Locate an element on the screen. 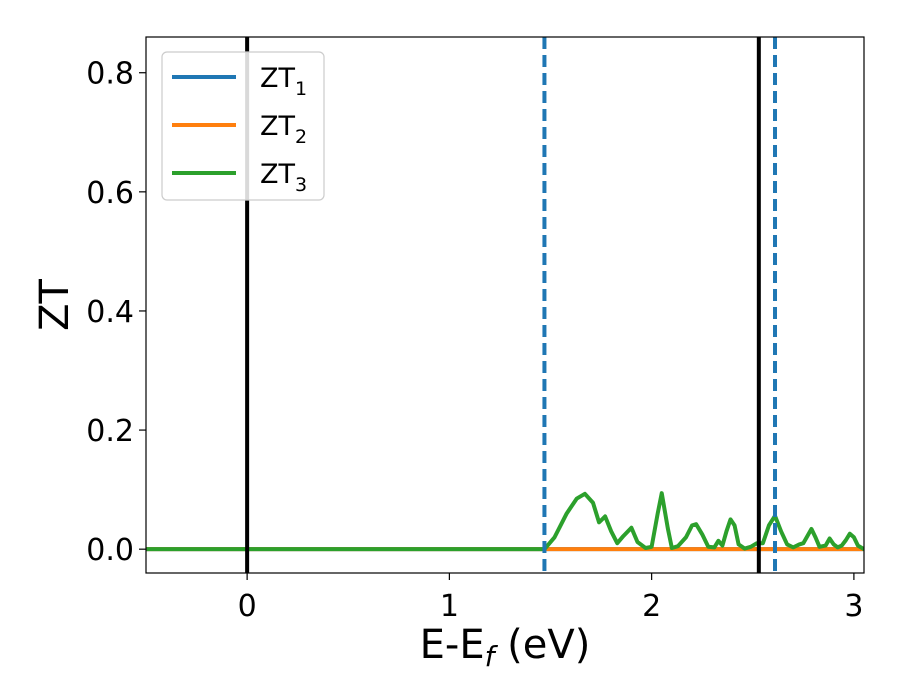 The height and width of the screenshot is (700, 900). legend: ZT1 ZT2 ZT3 is located at coordinates (243, 126).